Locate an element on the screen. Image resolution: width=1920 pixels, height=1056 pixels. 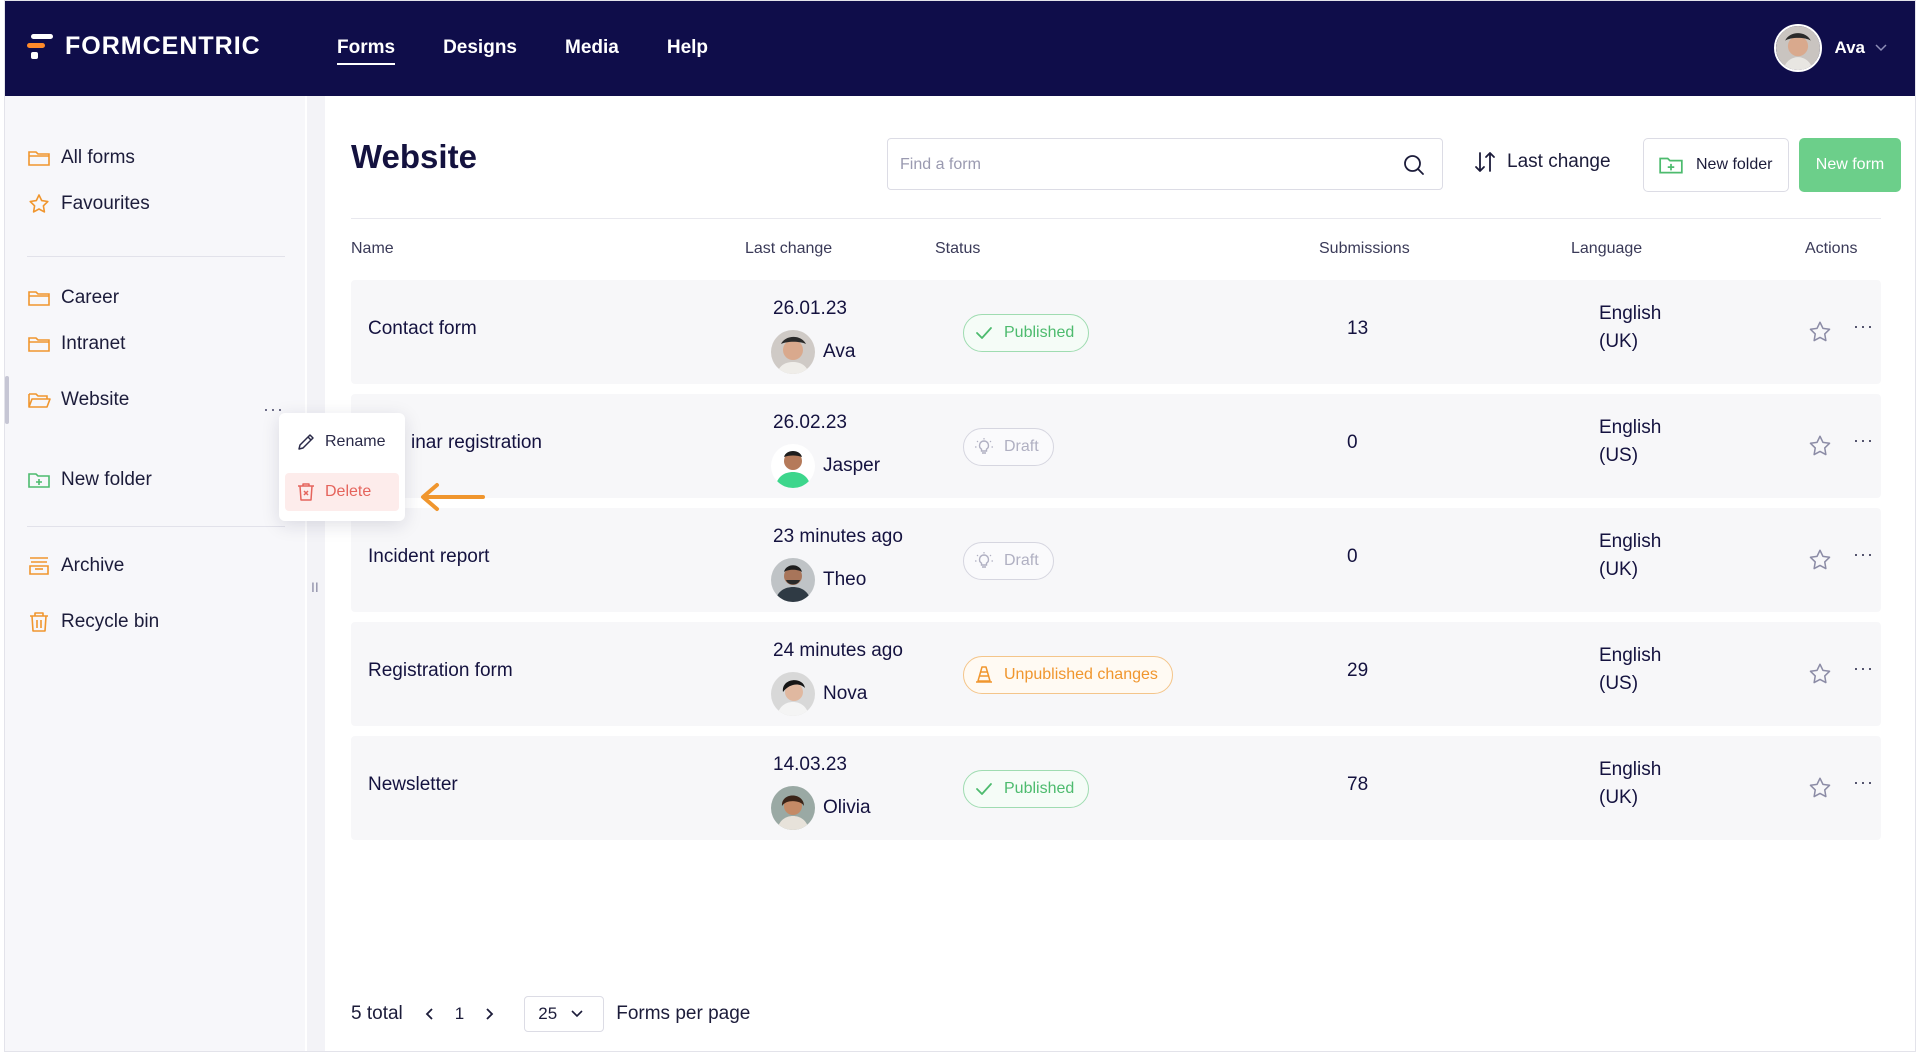
status-label: Draft is located at coordinates (1021, 446).